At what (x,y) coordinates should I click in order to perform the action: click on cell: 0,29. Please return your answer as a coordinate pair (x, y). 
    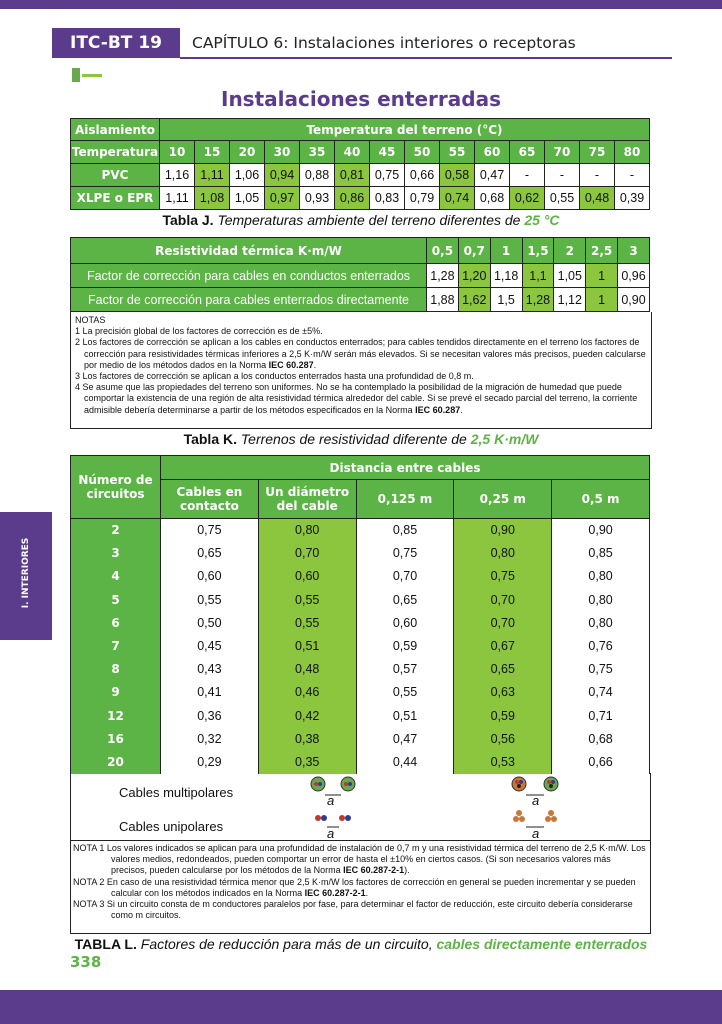
    Looking at the image, I should click on (209, 762).